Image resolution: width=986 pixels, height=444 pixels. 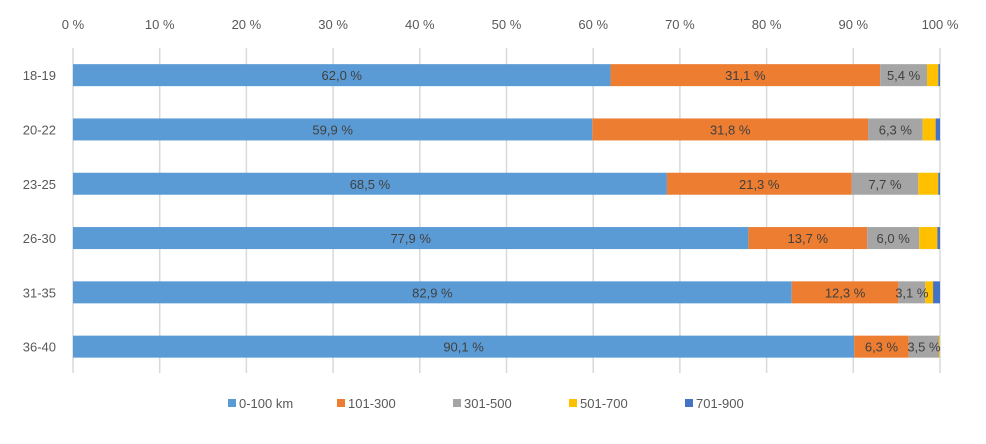 I want to click on x-tick-label: 50 %, so click(x=507, y=24).